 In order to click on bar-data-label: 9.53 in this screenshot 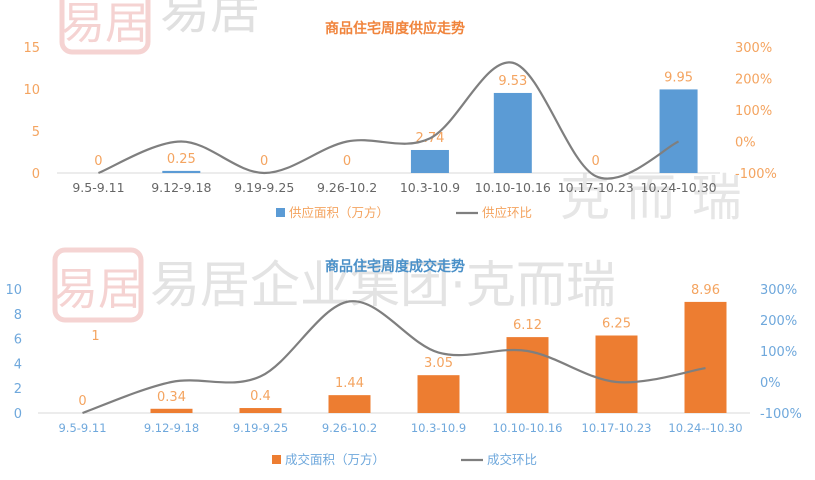, I will do `click(512, 81)`.